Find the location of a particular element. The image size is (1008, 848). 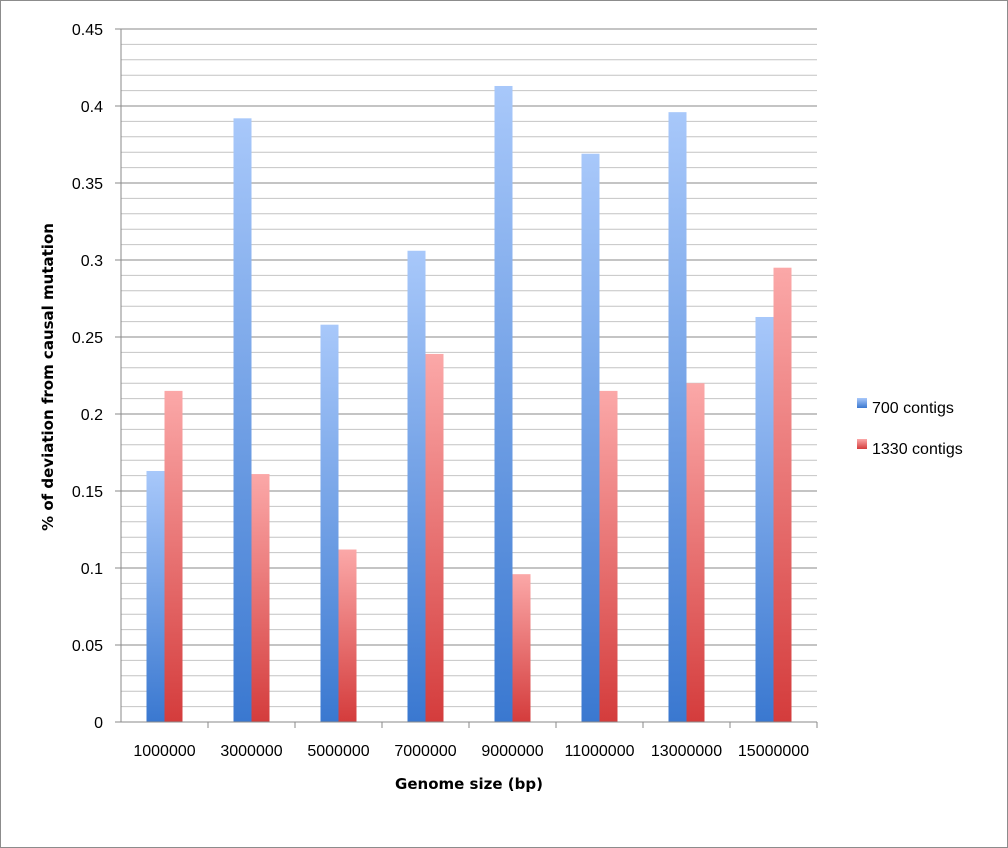

legend-label: 700 contigs is located at coordinates (913, 408).